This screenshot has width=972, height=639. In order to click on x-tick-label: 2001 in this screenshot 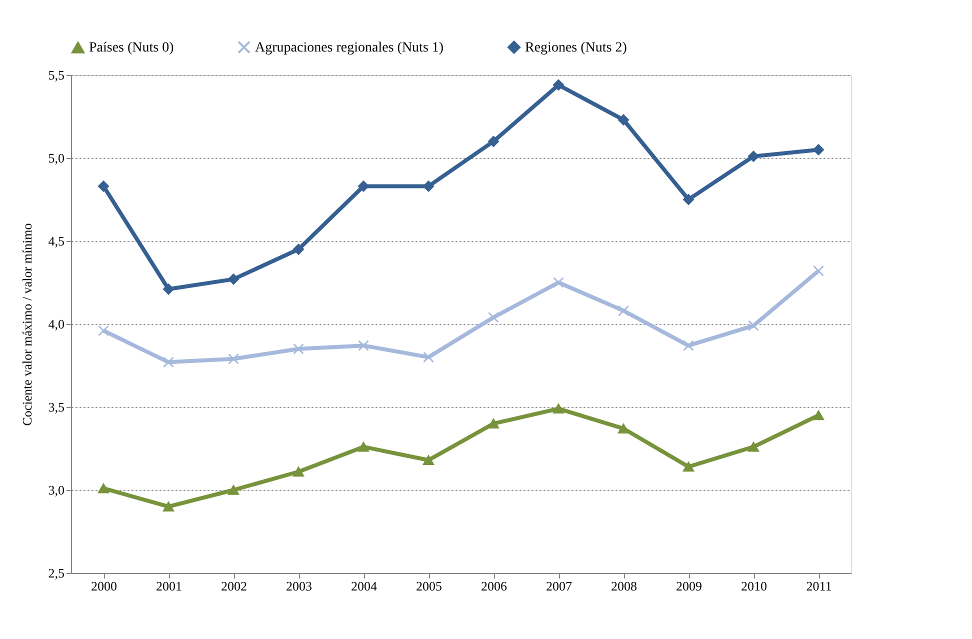, I will do `click(169, 586)`.